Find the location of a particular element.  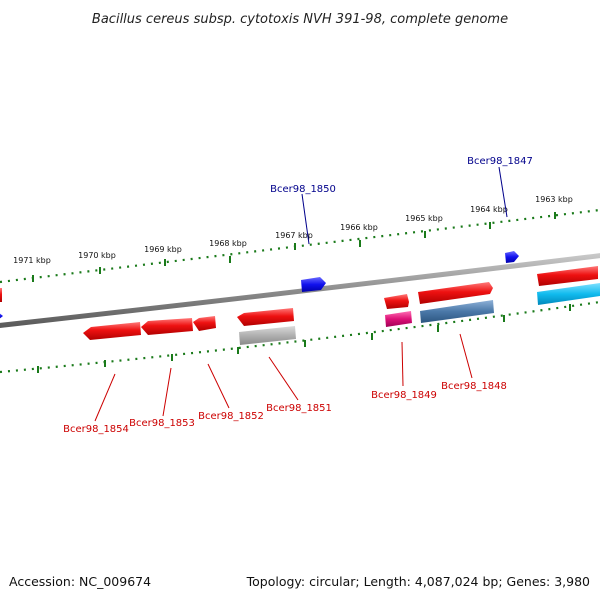

inner-major-ticks is located at coordinates (304, 338).